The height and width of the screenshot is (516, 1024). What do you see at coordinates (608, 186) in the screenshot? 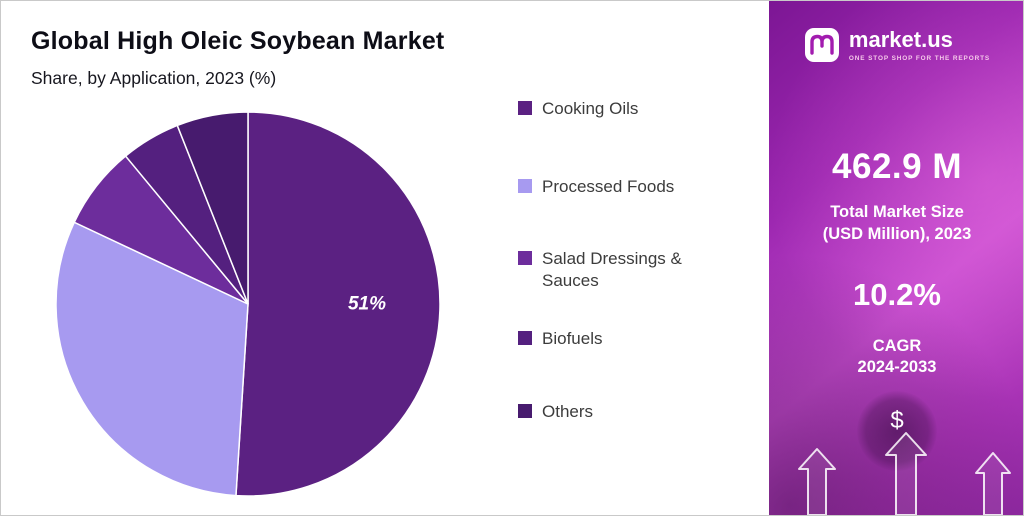
I see `legend-item-label: Processed Foods` at bounding box center [608, 186].